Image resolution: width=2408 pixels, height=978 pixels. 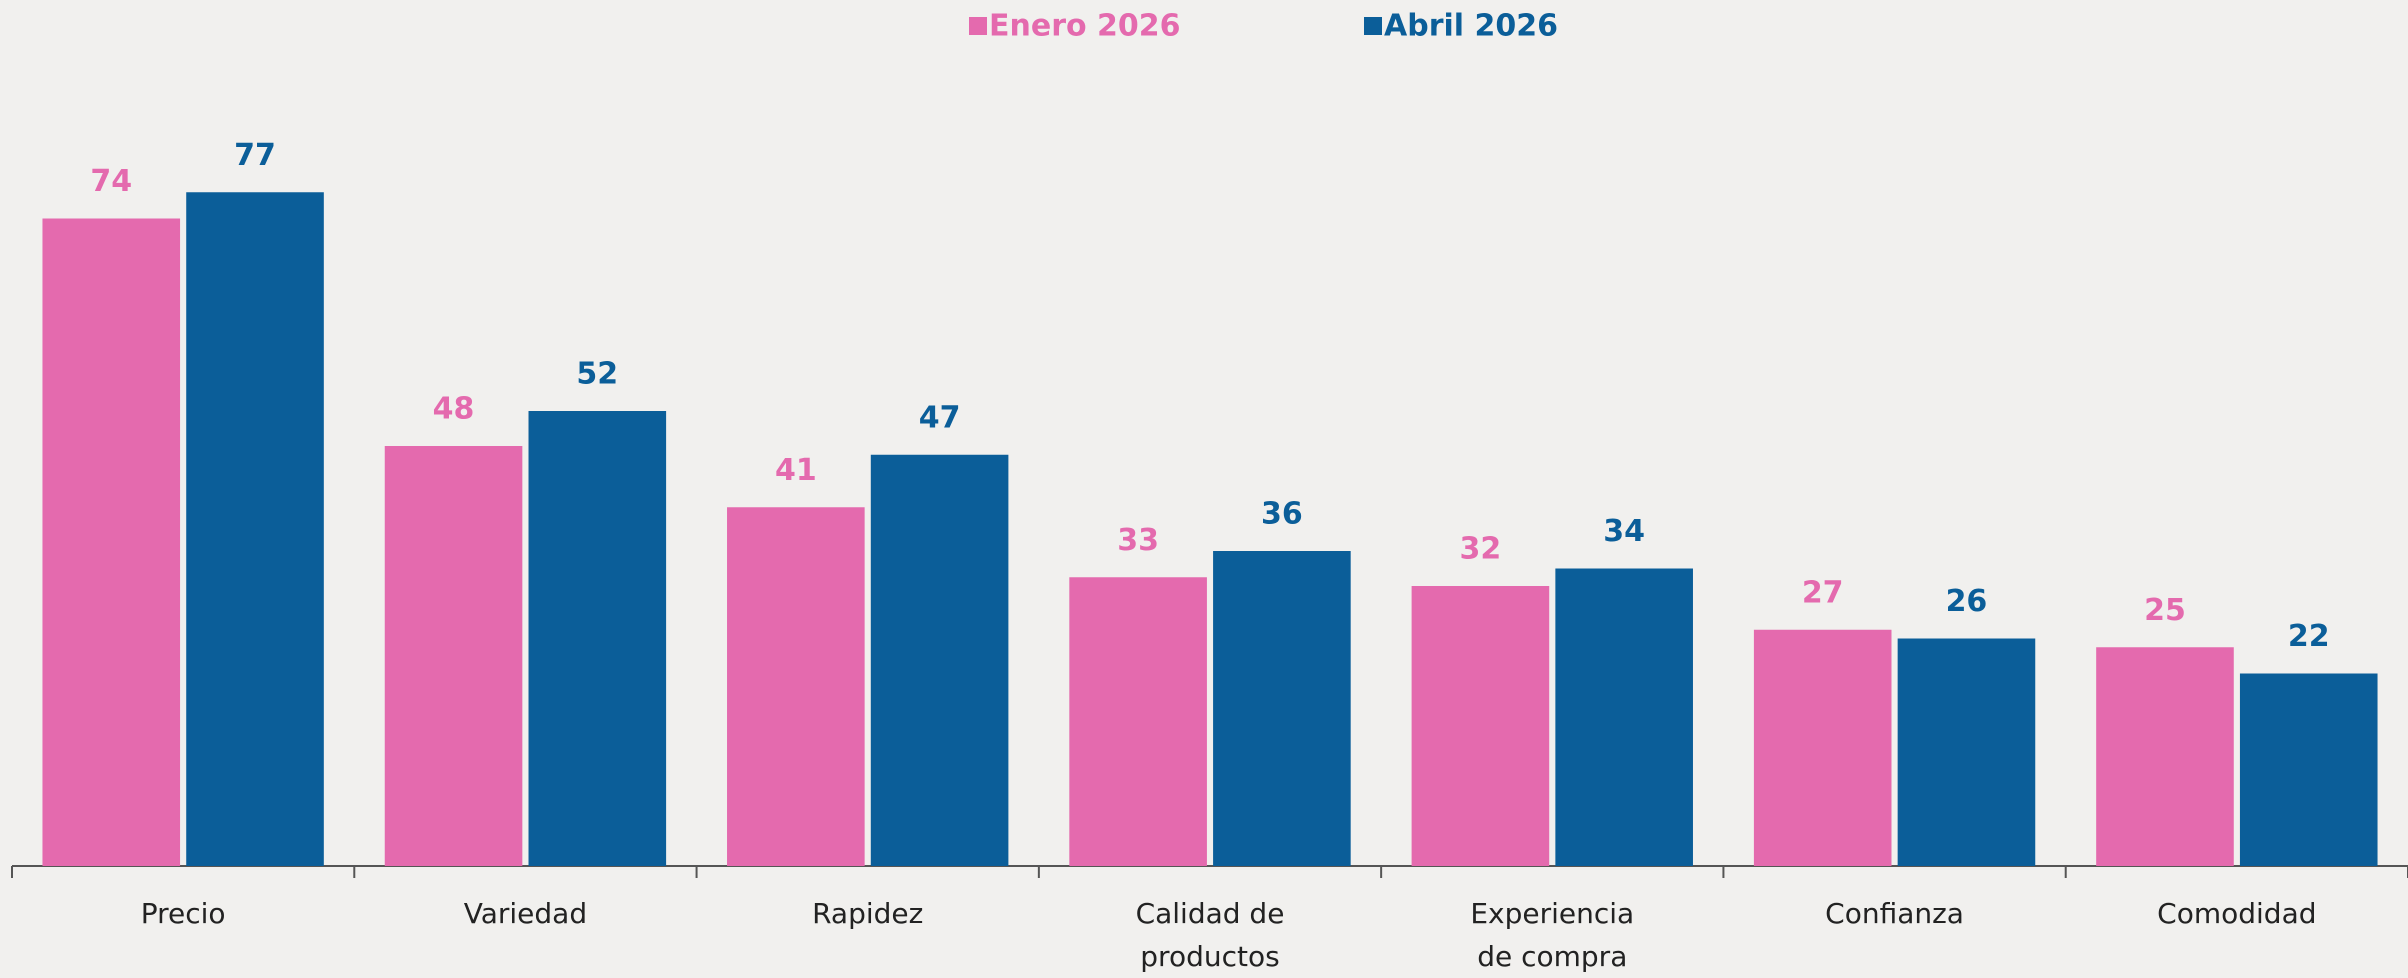 I want to click on legend-label: Abril 2026, so click(x=1471, y=26).